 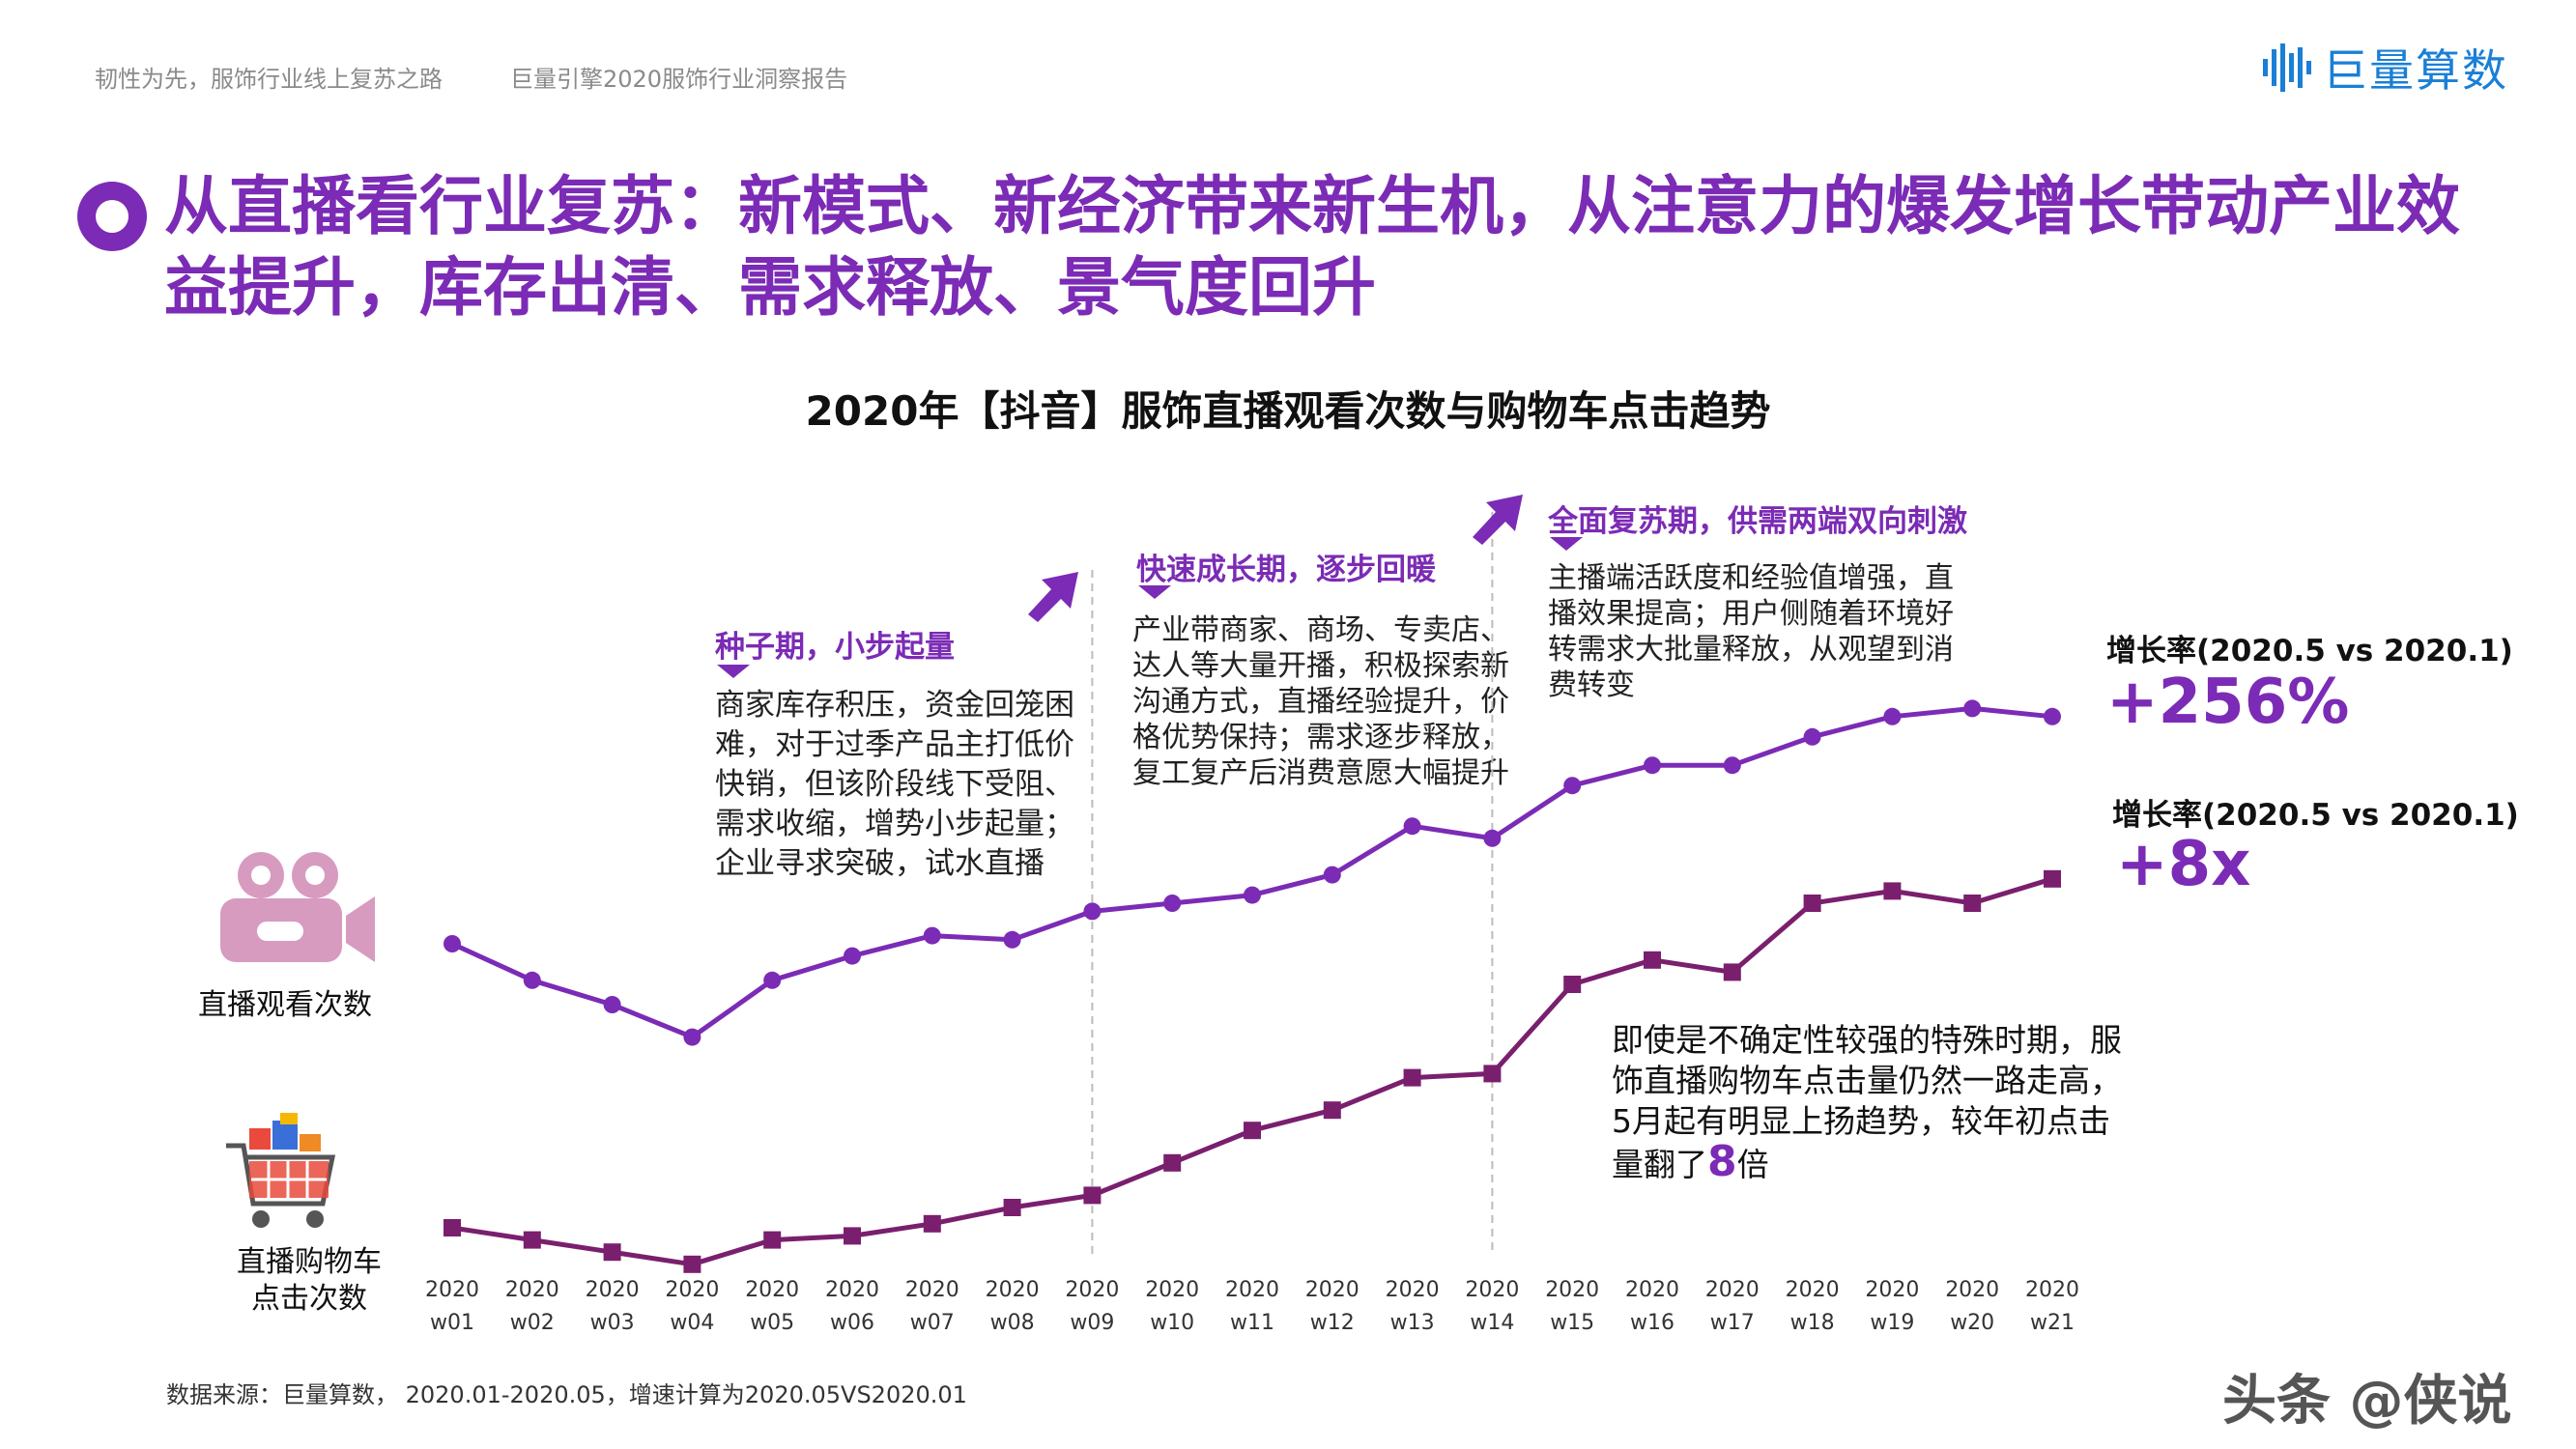 I want to click on x-tick-label: w17, so click(x=1733, y=1323).